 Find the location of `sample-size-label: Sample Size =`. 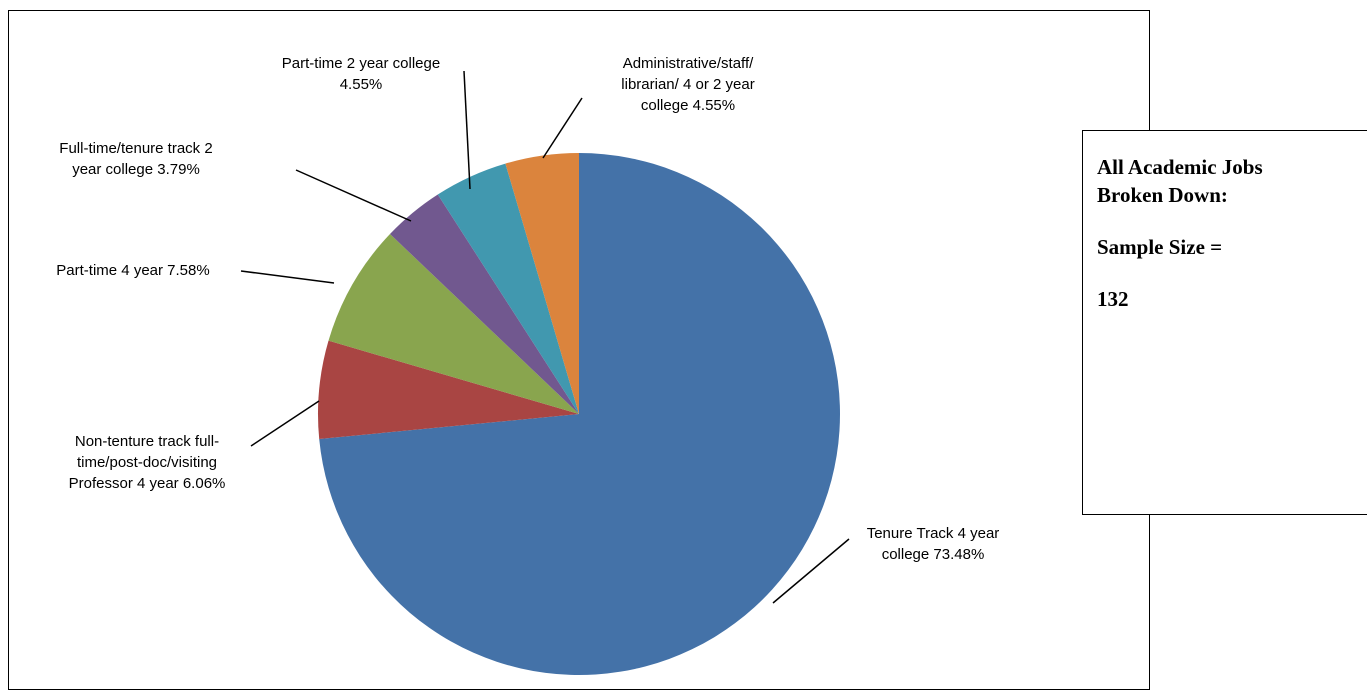

sample-size-label: Sample Size = is located at coordinates (1160, 247).